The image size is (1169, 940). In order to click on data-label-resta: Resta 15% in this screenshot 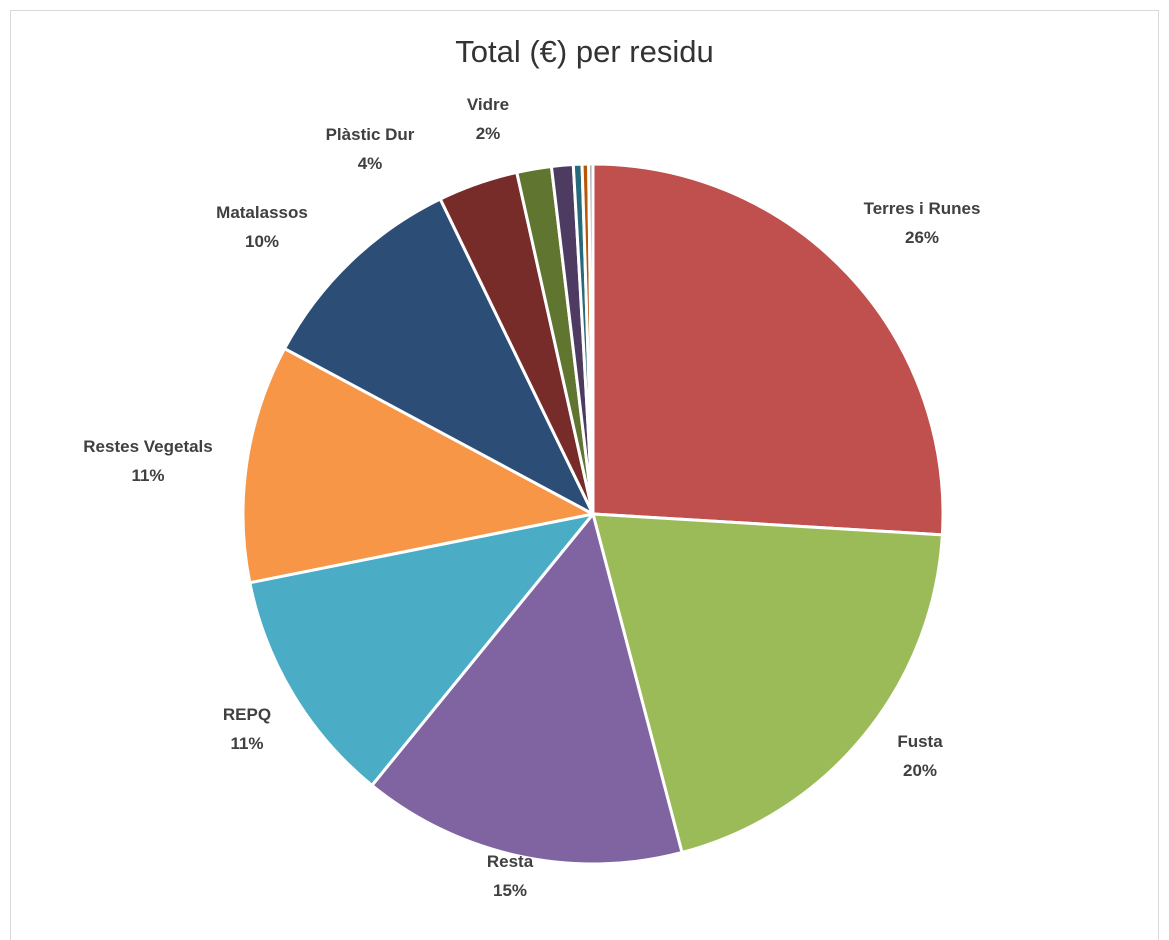, I will do `click(510, 876)`.